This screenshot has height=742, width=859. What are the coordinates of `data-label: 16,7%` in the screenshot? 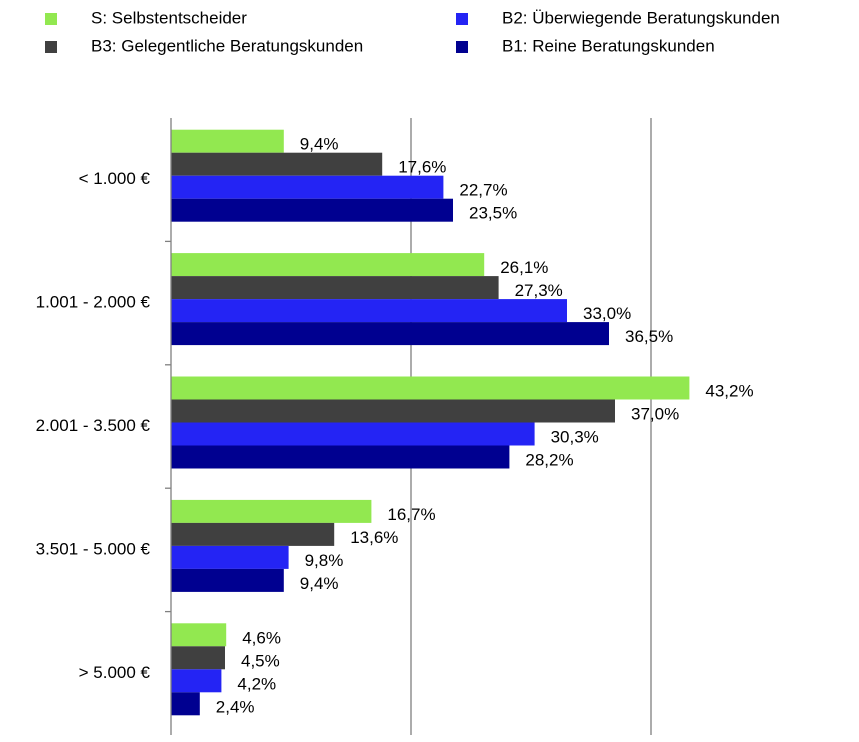 It's located at (411, 514).